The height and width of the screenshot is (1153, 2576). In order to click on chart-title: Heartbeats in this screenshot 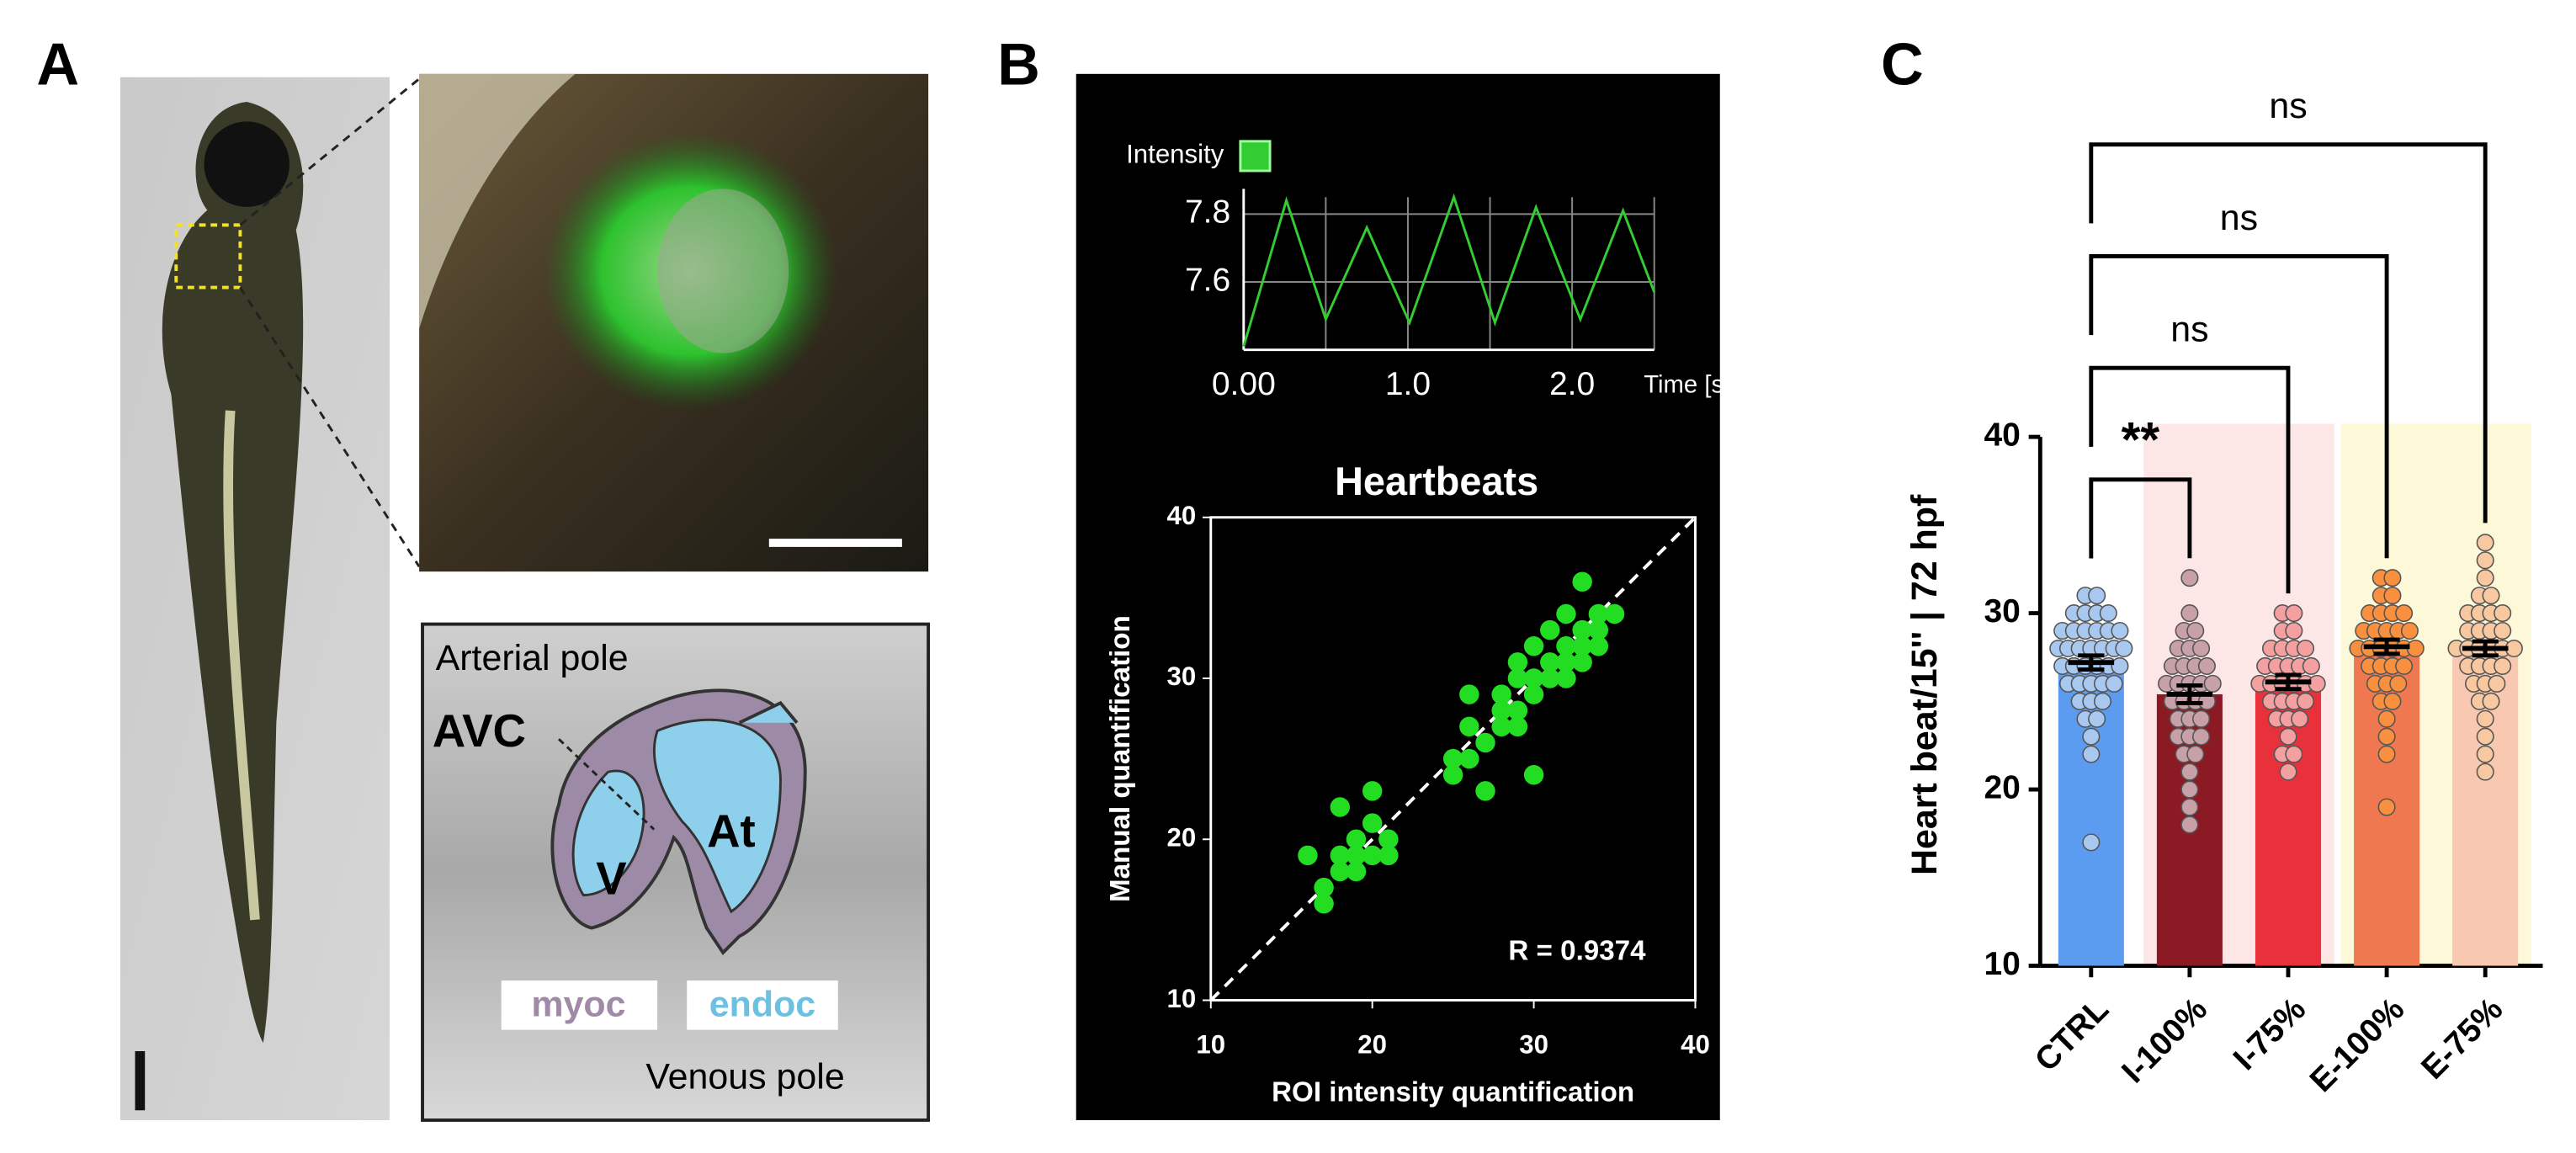, I will do `click(1436, 481)`.